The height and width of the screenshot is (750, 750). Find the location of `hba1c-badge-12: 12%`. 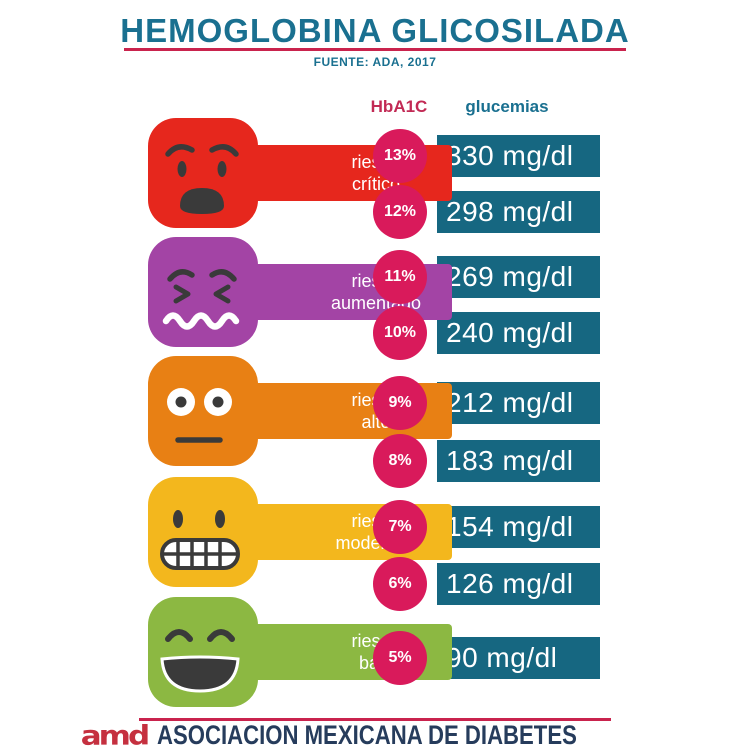

hba1c-badge-12: 12% is located at coordinates (400, 212).